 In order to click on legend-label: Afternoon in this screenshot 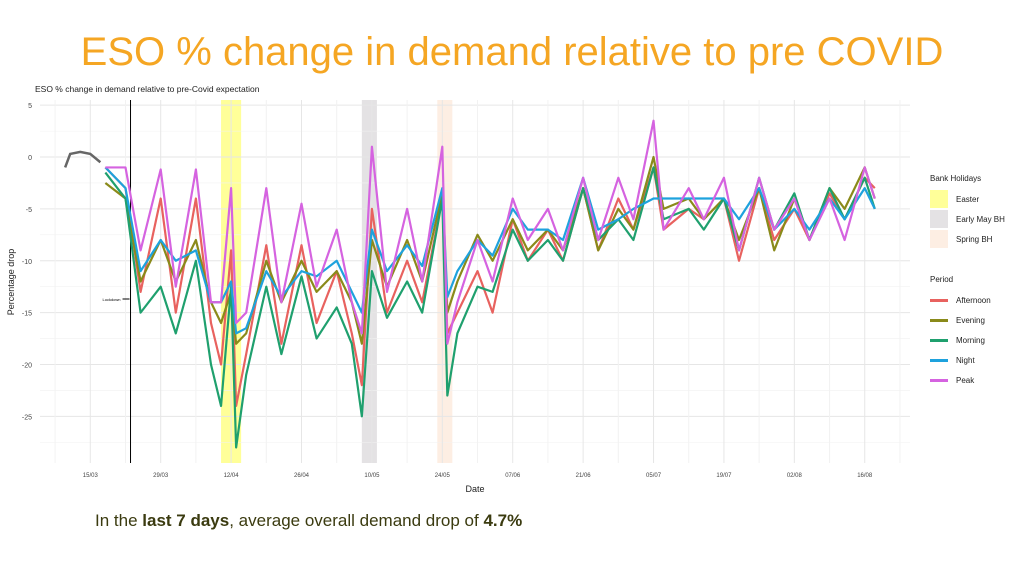, I will do `click(973, 300)`.